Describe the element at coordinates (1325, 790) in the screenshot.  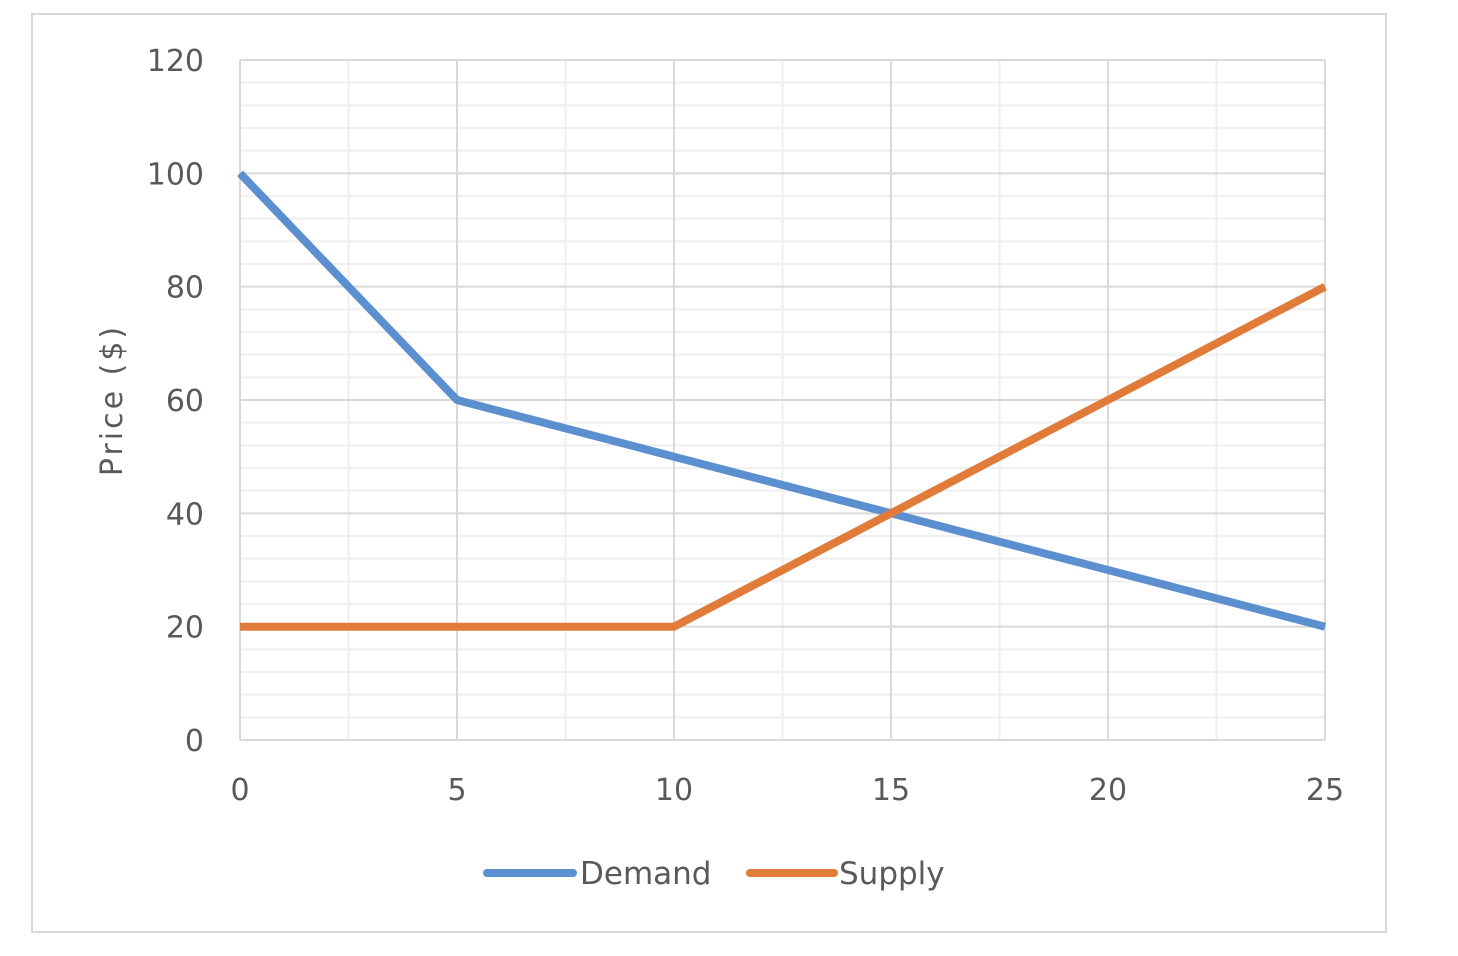
I see `x-tick-label: 25` at that location.